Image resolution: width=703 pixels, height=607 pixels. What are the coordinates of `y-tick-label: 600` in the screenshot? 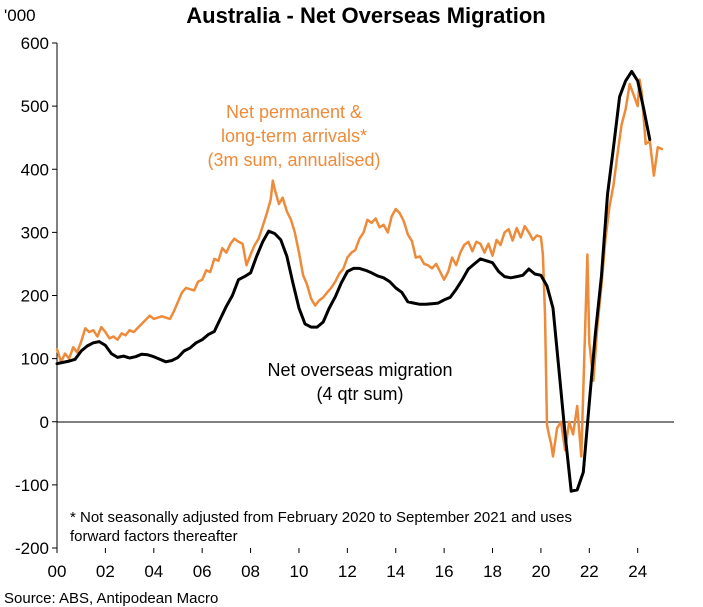 It's located at (35, 43).